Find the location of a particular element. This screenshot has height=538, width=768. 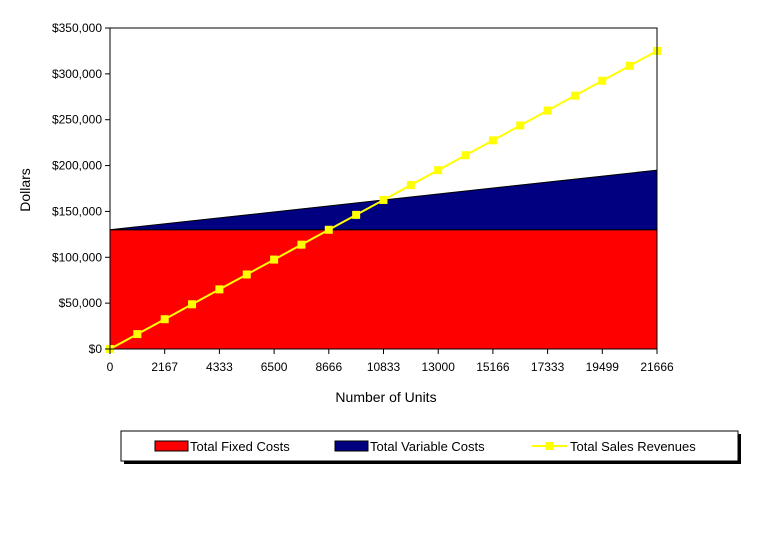

legend-label-sales-revenues: Total Sales Revenues is located at coordinates (633, 446).